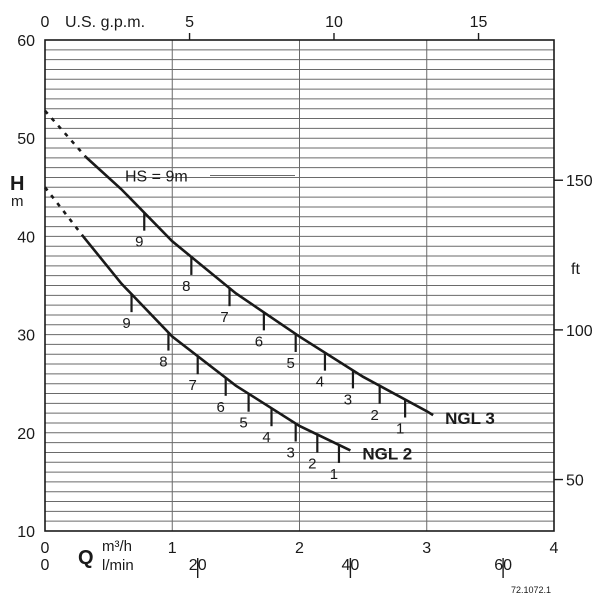  Describe the element at coordinates (64, 212) in the screenshot. I see `ngl-2-dashed-curve` at that location.